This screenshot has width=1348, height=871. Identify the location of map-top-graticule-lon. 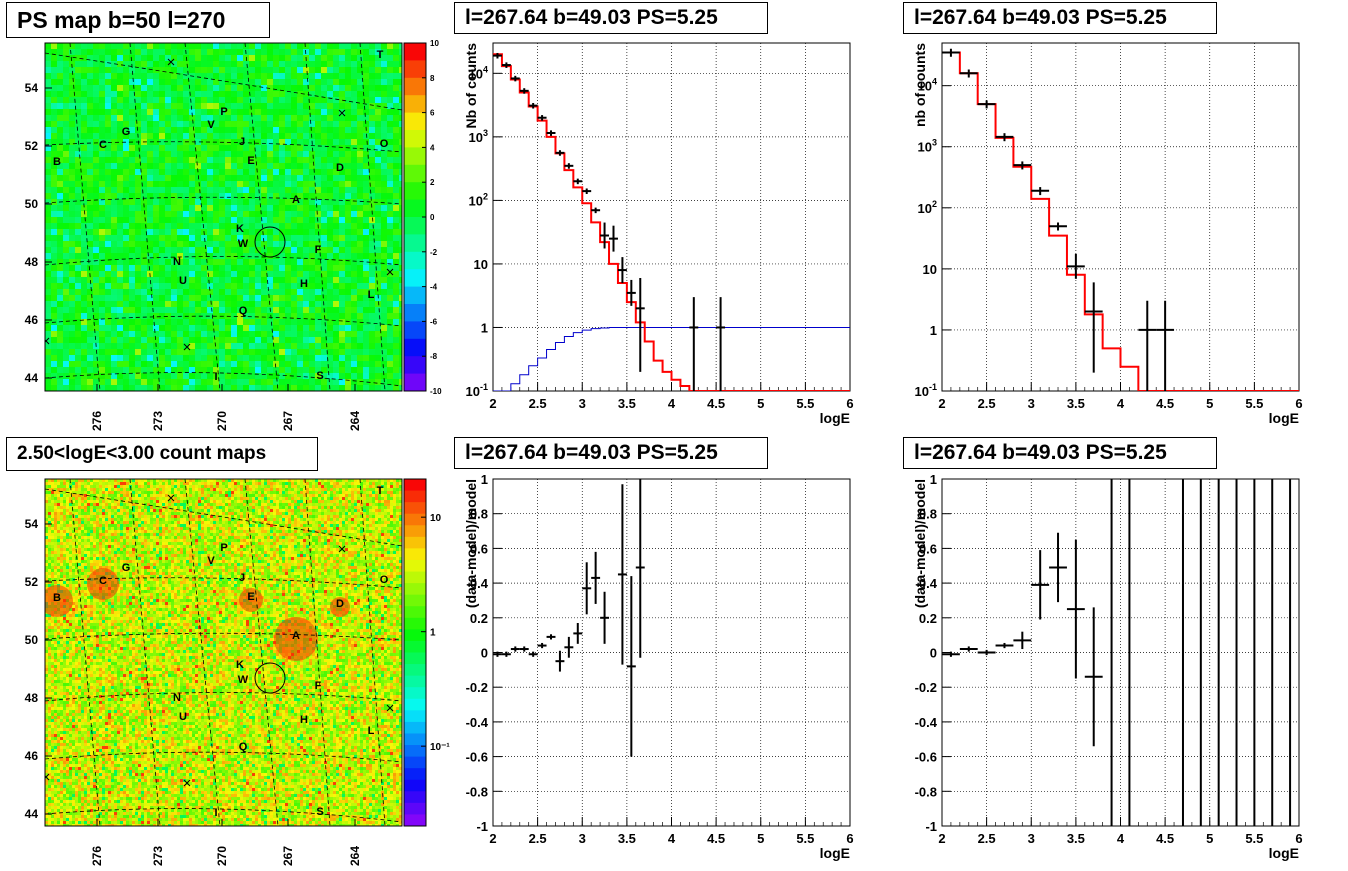
(372, 217).